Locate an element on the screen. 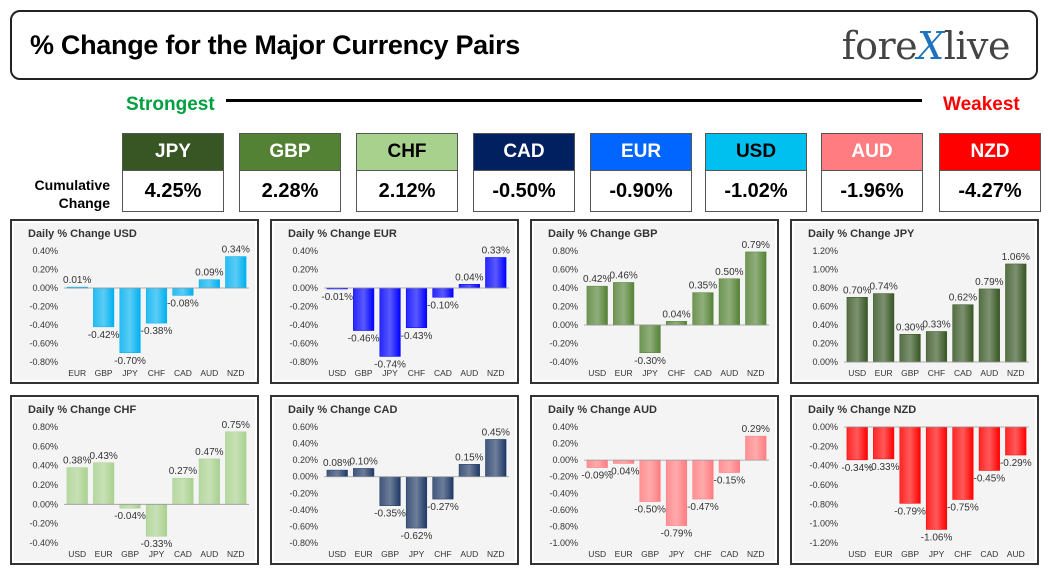  tile-nzd: NZD -4.27% is located at coordinates (990, 172).